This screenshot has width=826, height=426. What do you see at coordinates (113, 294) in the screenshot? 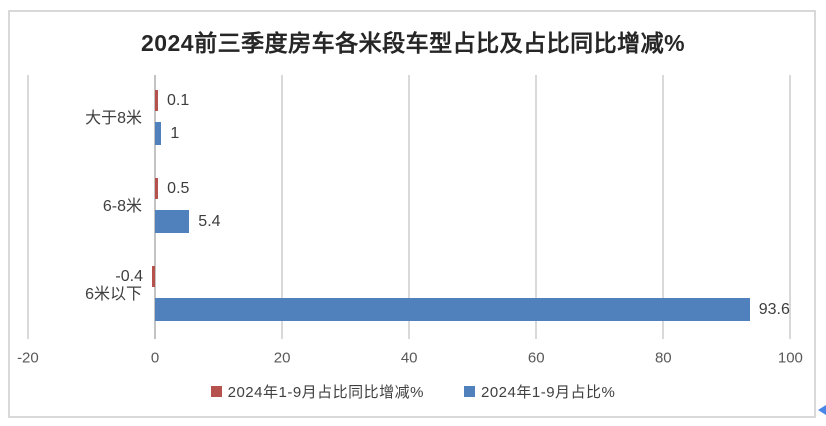
I see `category-label: 6米以下` at bounding box center [113, 294].